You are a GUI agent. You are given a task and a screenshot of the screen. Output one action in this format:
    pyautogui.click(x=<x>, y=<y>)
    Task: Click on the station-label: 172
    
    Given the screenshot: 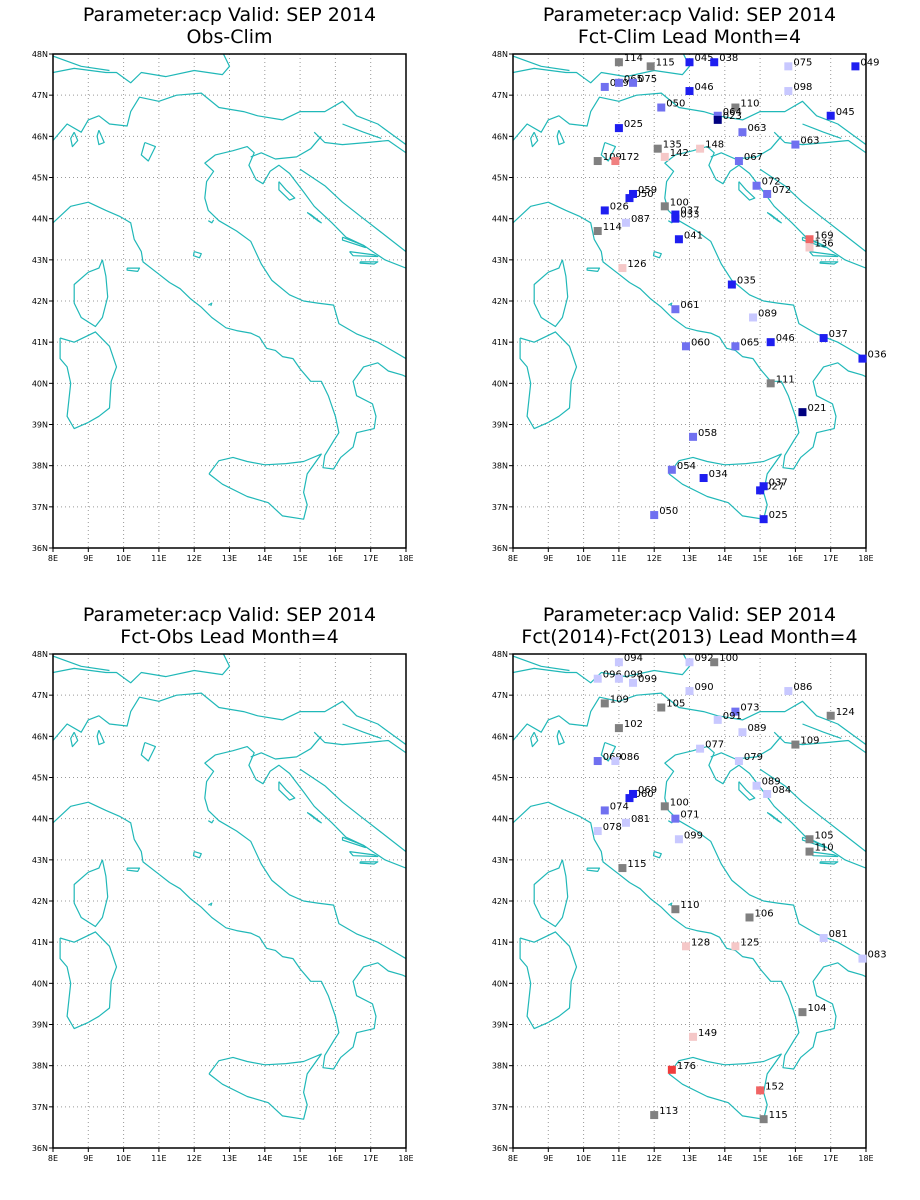 What is the action you would take?
    pyautogui.click(x=629, y=157)
    